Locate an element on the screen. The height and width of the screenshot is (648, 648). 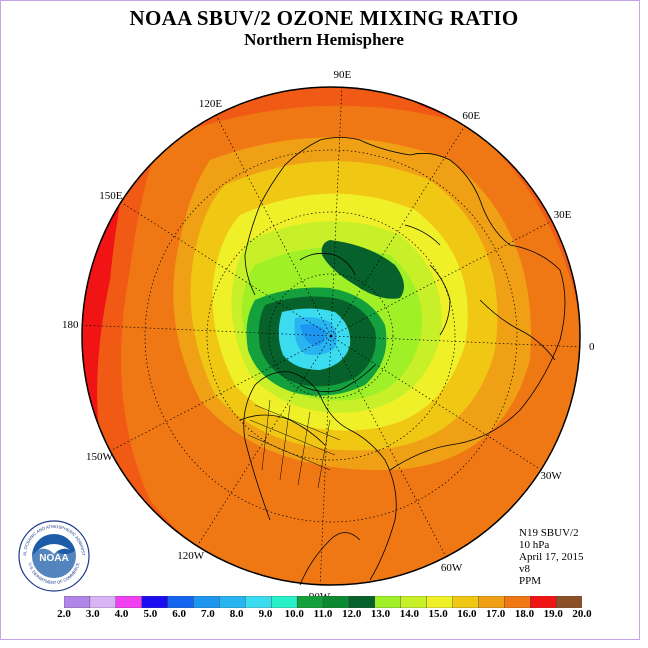
colorbar-tick-label: 2.0 is located at coordinates (64, 614).